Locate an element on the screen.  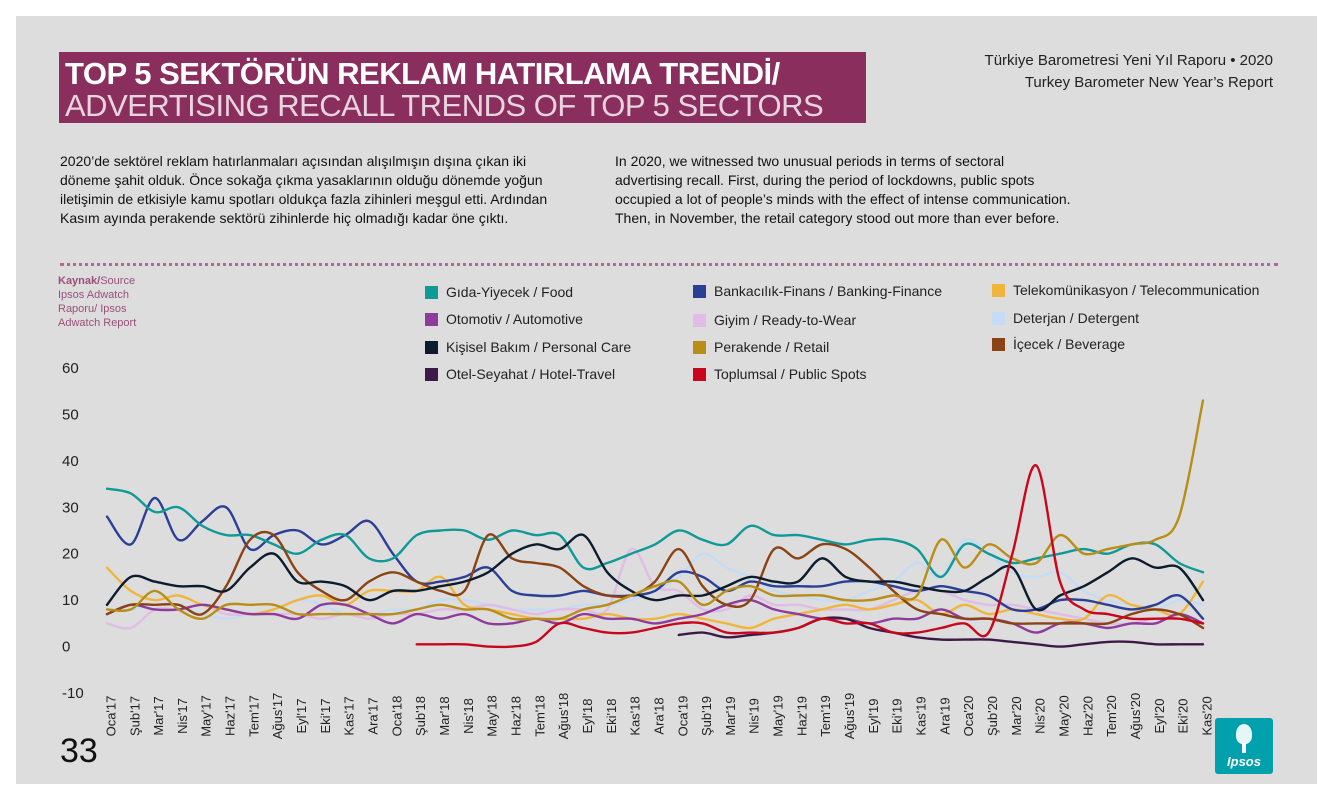
x-tick-label: Tem'19 is located at coordinates (825, 716).